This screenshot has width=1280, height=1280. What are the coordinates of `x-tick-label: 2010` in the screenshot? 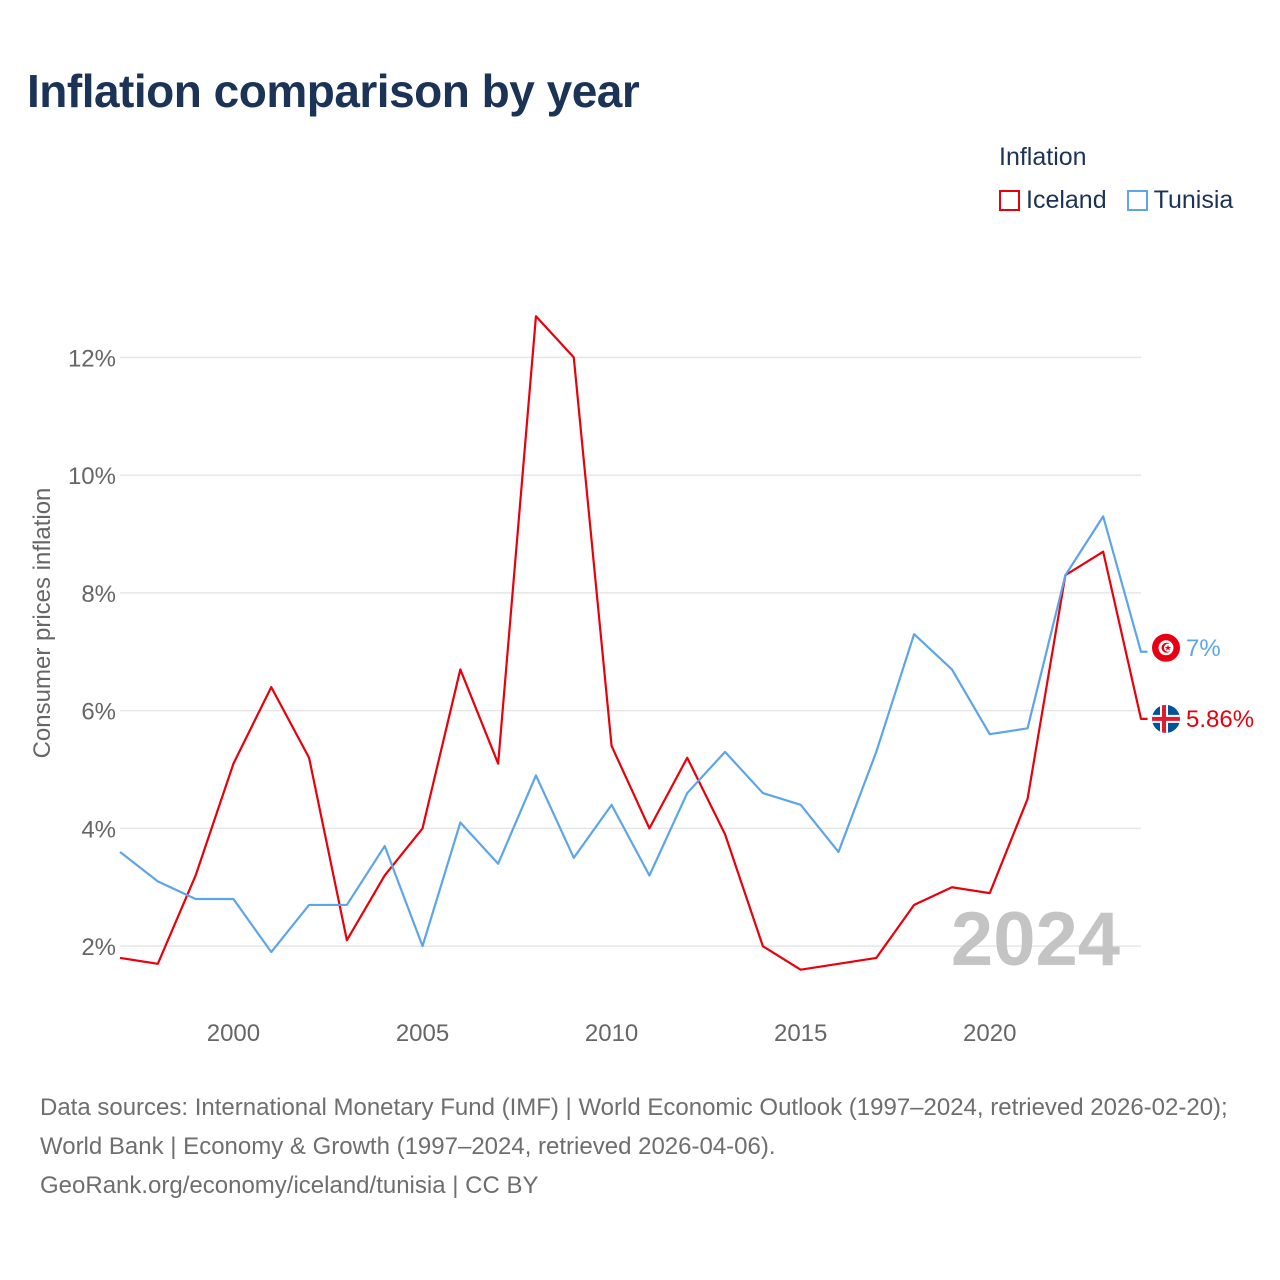 It's located at (611, 1033).